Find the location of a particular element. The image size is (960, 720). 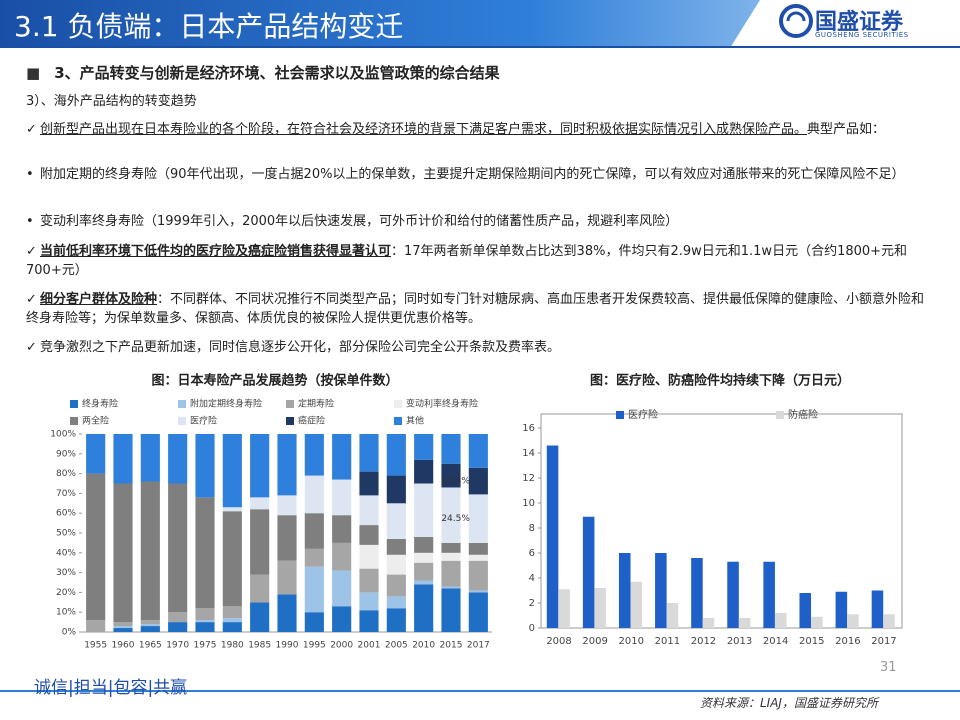

x-tick-label: 2013 is located at coordinates (739, 641).